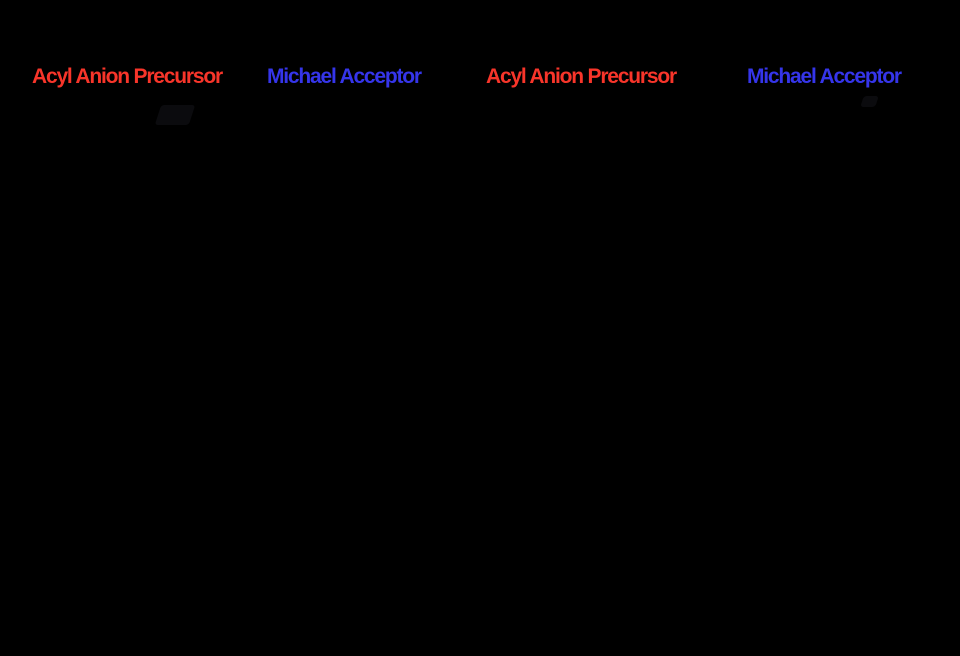 This screenshot has height=656, width=960. What do you see at coordinates (344, 76) in the screenshot?
I see `label-michael-acceptor-left: Michael Acceptor` at bounding box center [344, 76].